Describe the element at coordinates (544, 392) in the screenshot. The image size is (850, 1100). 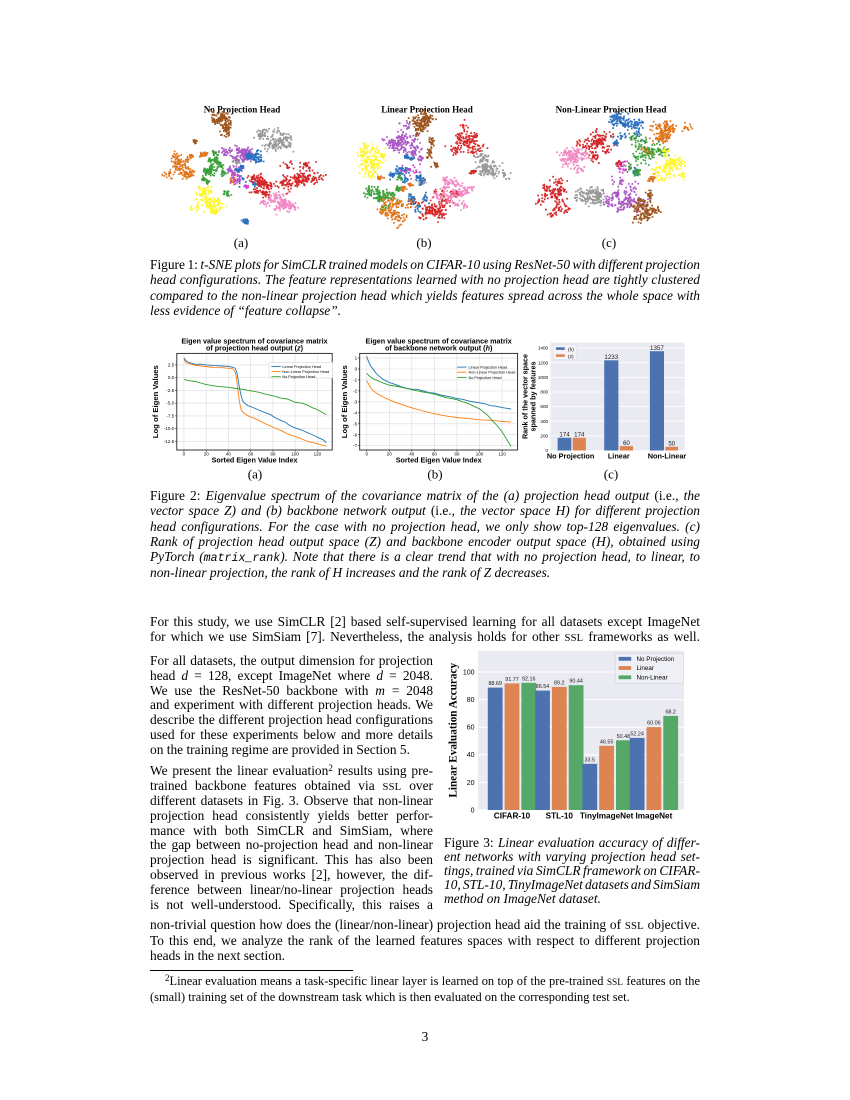
I see `svg-text: 800` at that location.